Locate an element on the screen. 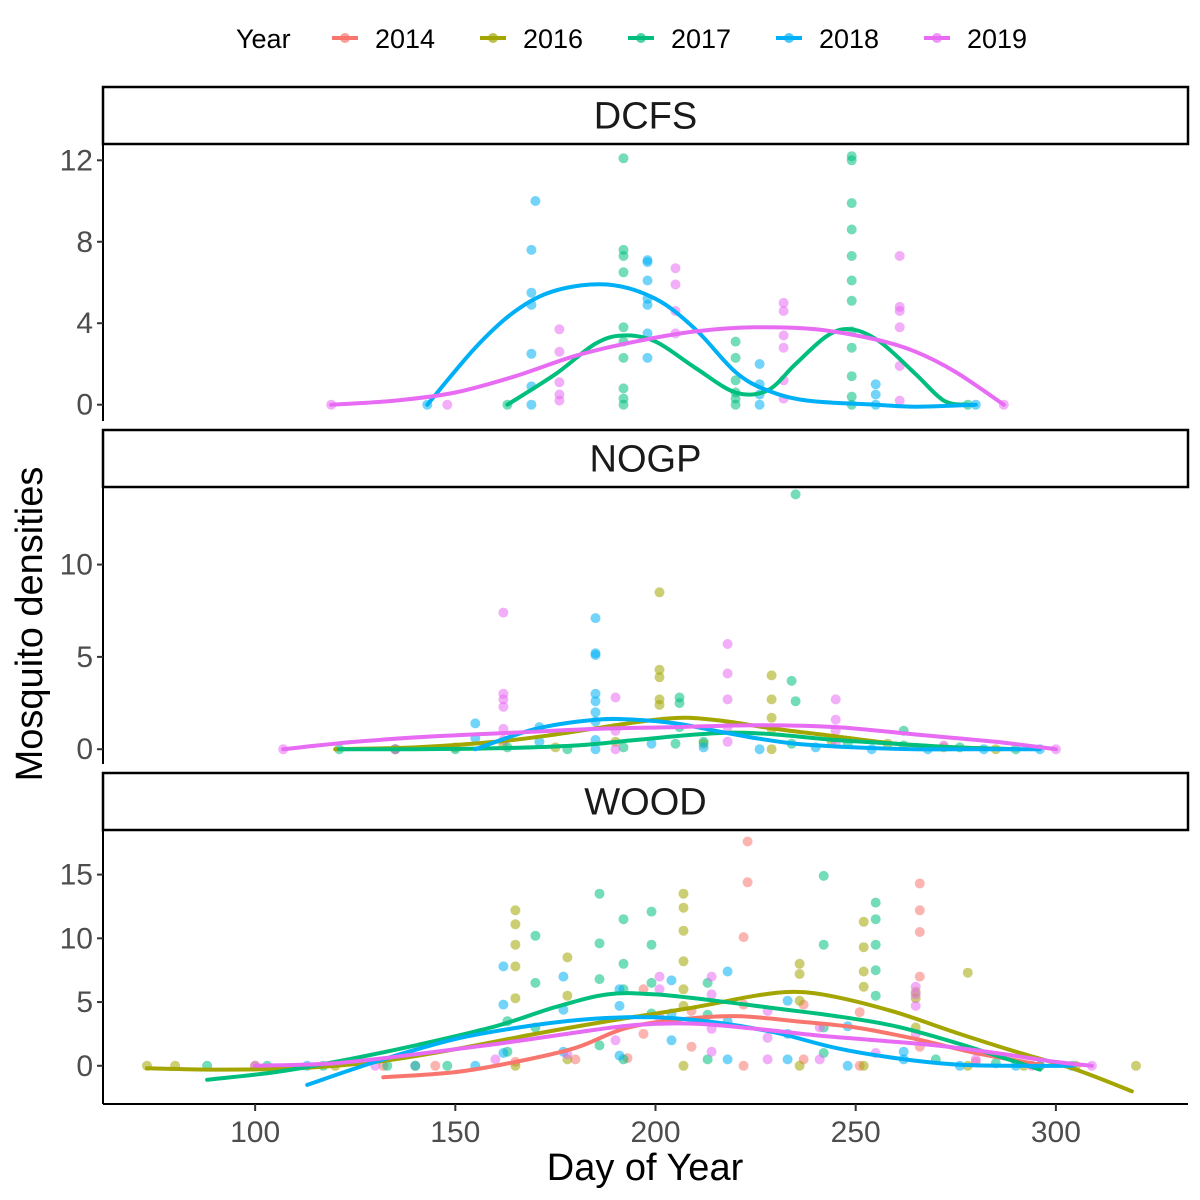  legend-entry-2019: 2019 is located at coordinates (975, 39).